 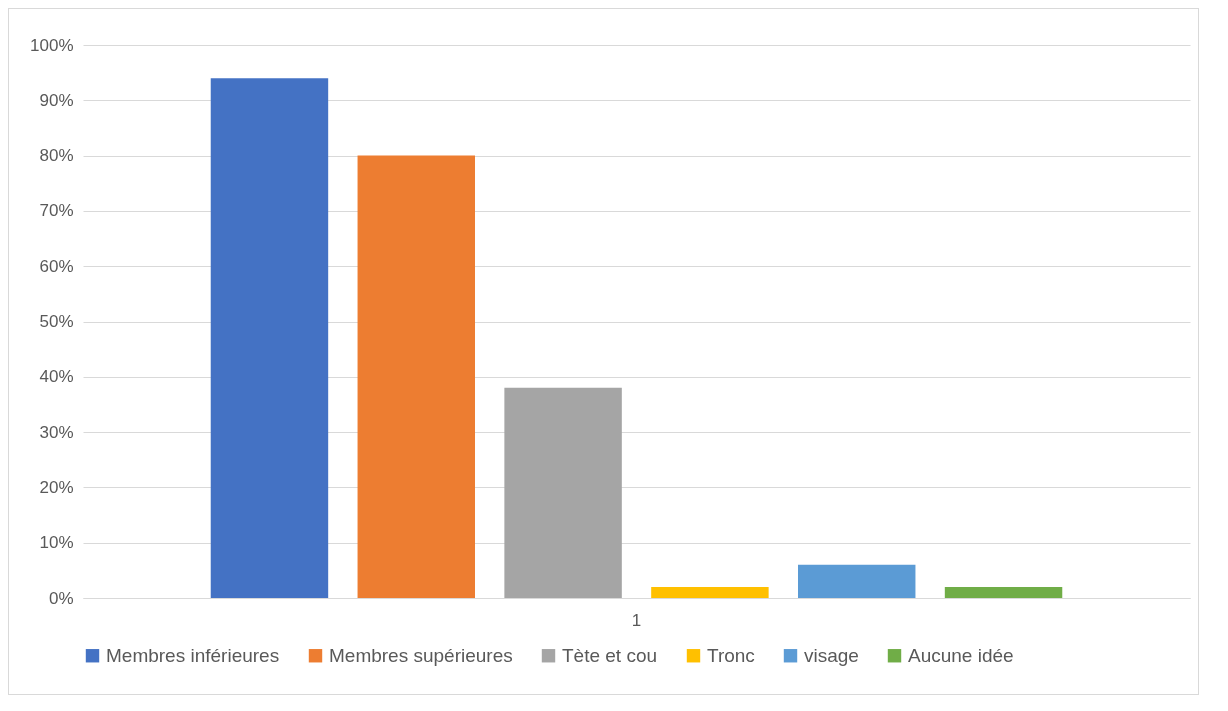 I want to click on legend-label: Membres supérieures, so click(x=421, y=655).